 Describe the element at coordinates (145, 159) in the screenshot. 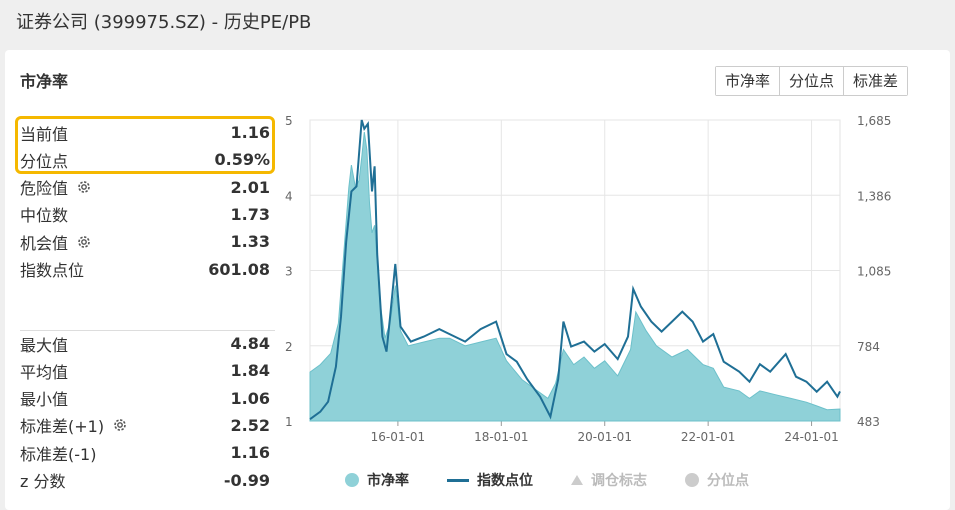

I see `stat-row: 分位点 0.59%` at that location.